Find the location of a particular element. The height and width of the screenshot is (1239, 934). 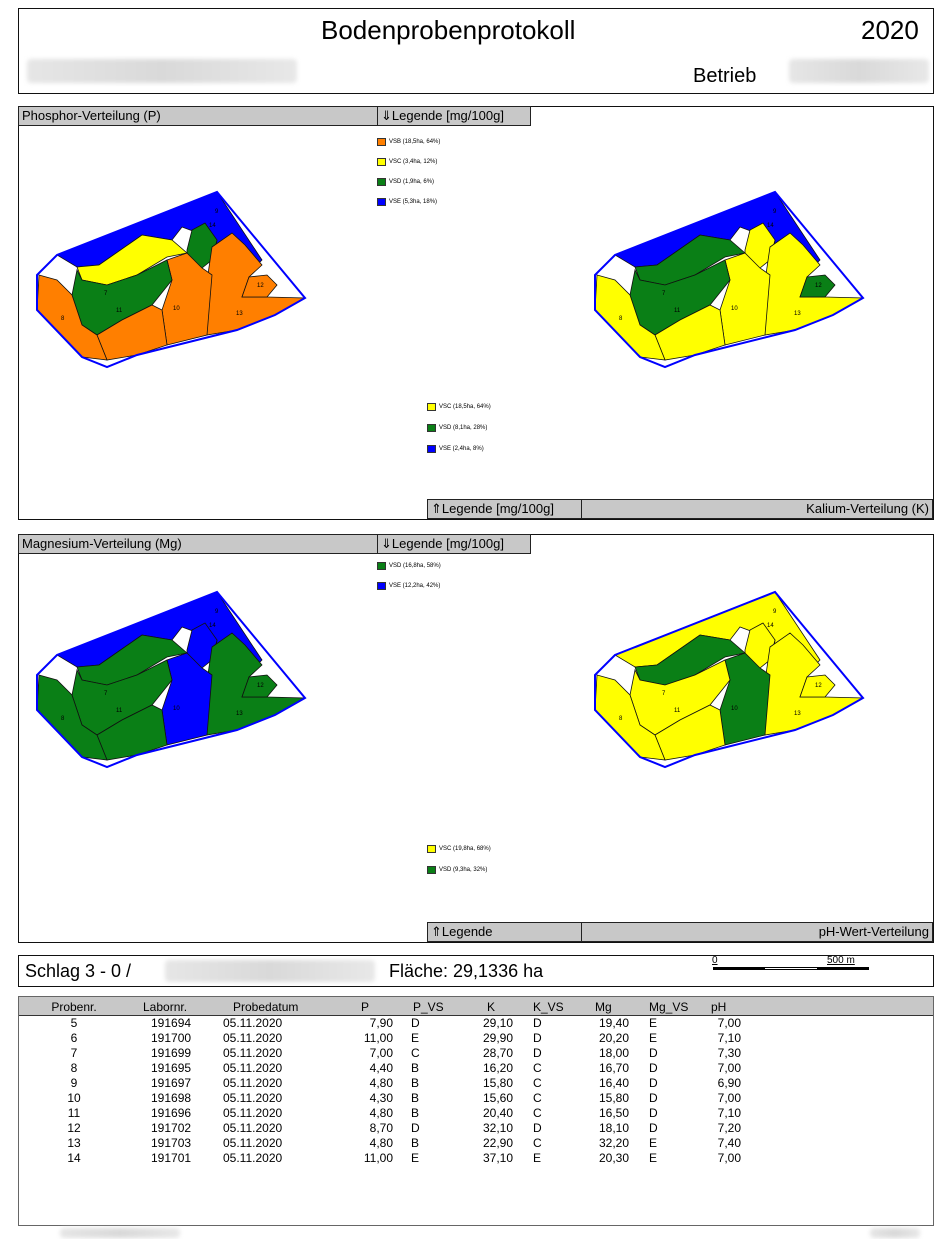

table-cell: B is located at coordinates (415, 1083).